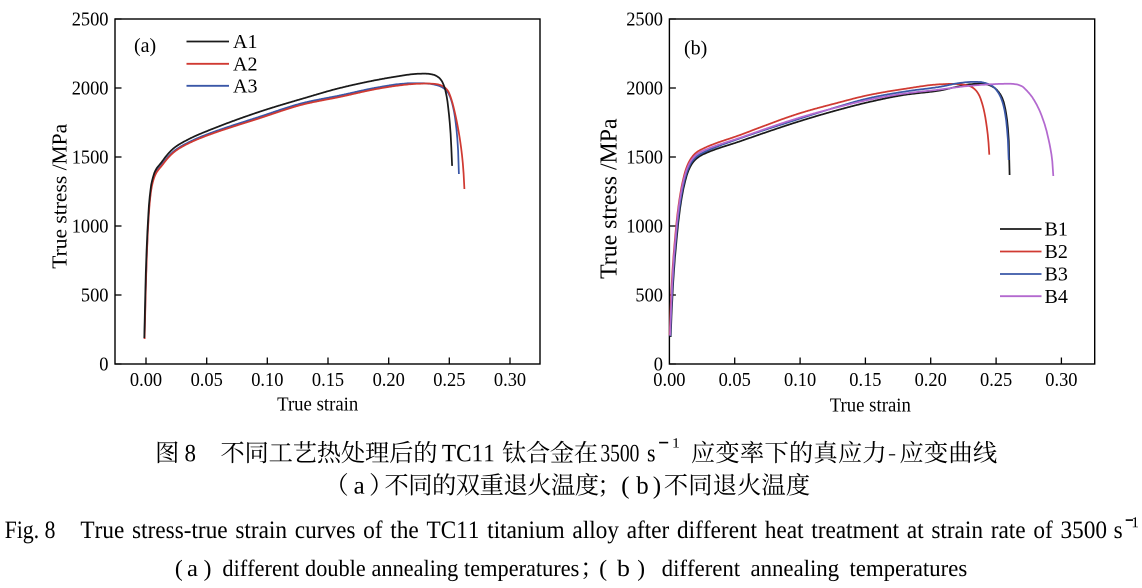 The height and width of the screenshot is (588, 1142). What do you see at coordinates (1056, 252) in the screenshot?
I see `svg-text: B2` at bounding box center [1056, 252].